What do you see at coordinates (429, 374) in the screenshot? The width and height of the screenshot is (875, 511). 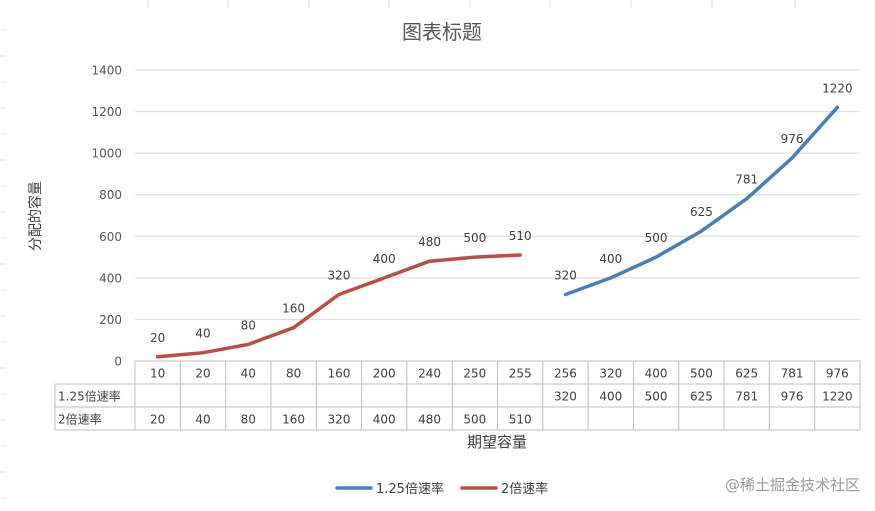 I see `x-tick-label: 240` at bounding box center [429, 374].